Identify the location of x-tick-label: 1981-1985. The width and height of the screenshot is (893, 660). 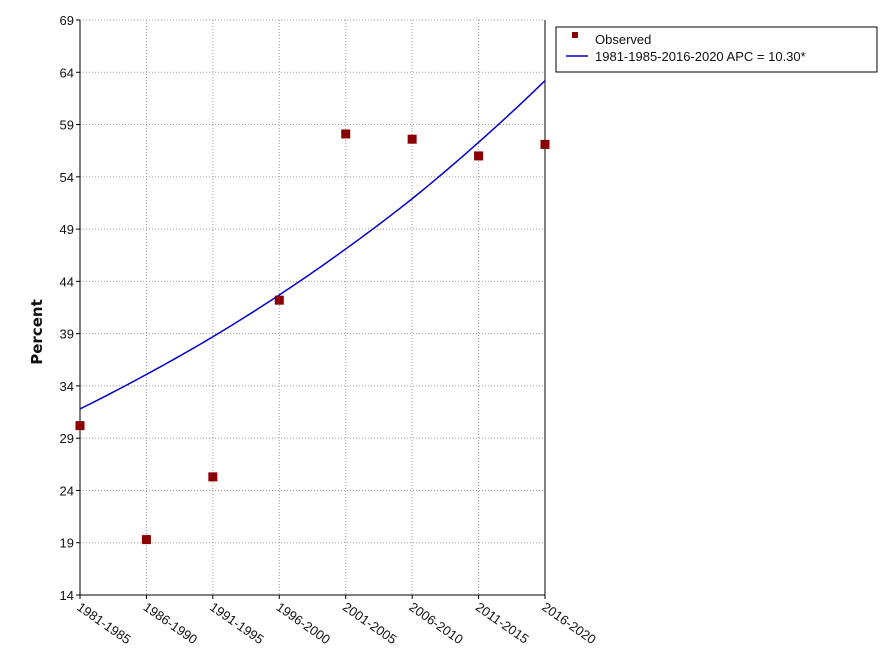
(104, 623).